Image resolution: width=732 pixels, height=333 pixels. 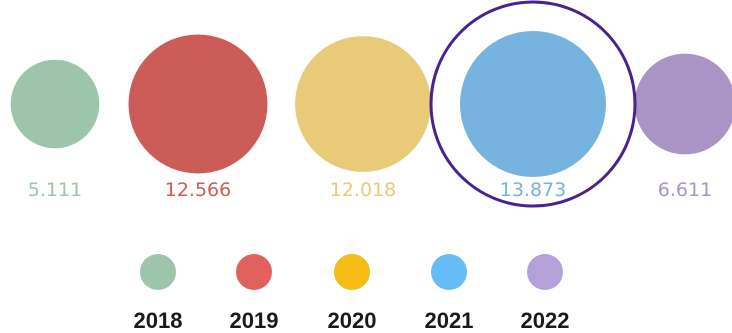 What do you see at coordinates (55, 190) in the screenshot?
I see `value-label-2018: 5.111` at bounding box center [55, 190].